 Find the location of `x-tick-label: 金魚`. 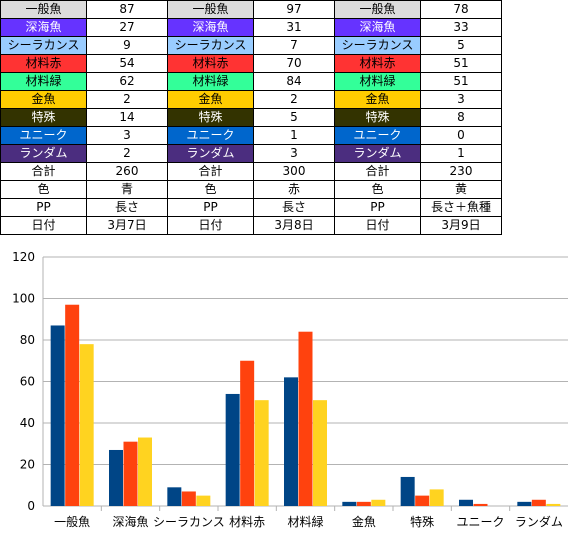

x-tick-label: 金魚 is located at coordinates (364, 521).